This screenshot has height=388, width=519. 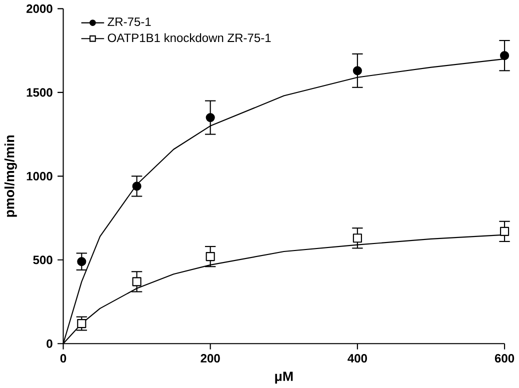 I want to click on x-axis-title: μM, so click(x=284, y=378).